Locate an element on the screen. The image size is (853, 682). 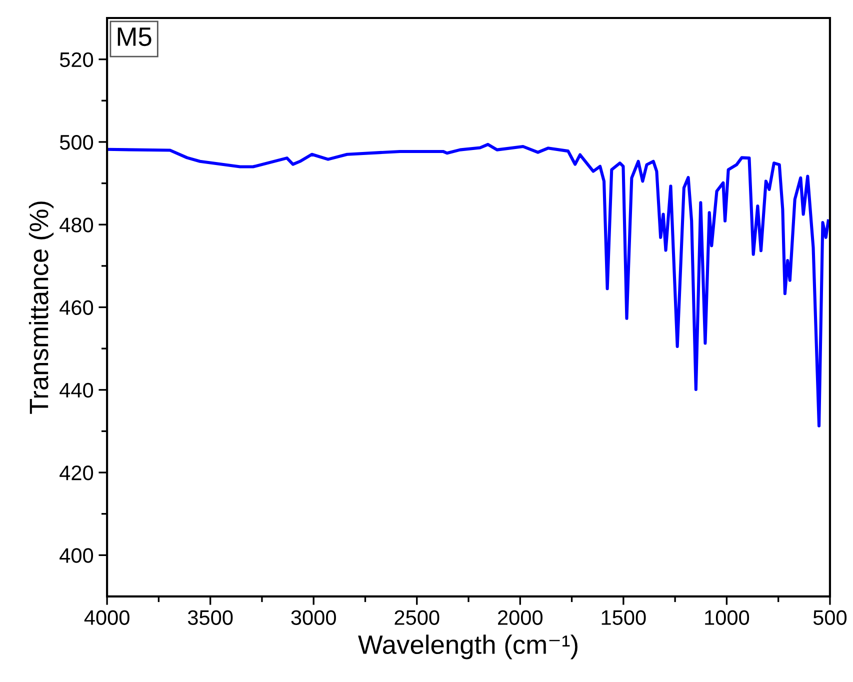
x-tick-label: 2000 is located at coordinates (520, 617).